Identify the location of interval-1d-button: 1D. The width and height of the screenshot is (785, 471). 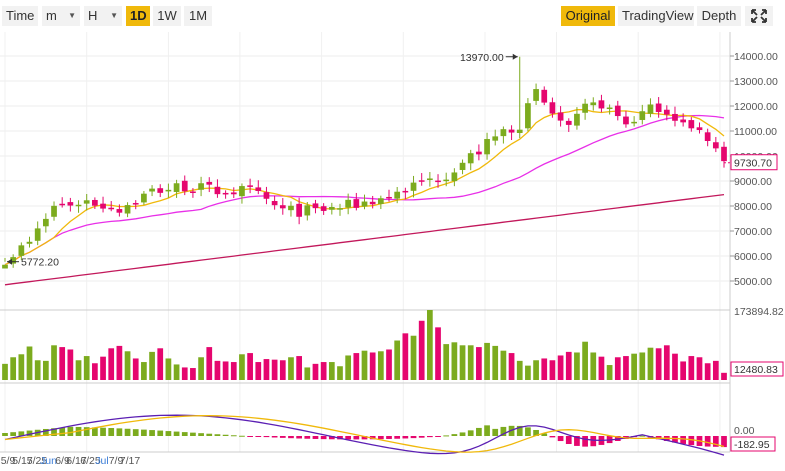
(138, 16).